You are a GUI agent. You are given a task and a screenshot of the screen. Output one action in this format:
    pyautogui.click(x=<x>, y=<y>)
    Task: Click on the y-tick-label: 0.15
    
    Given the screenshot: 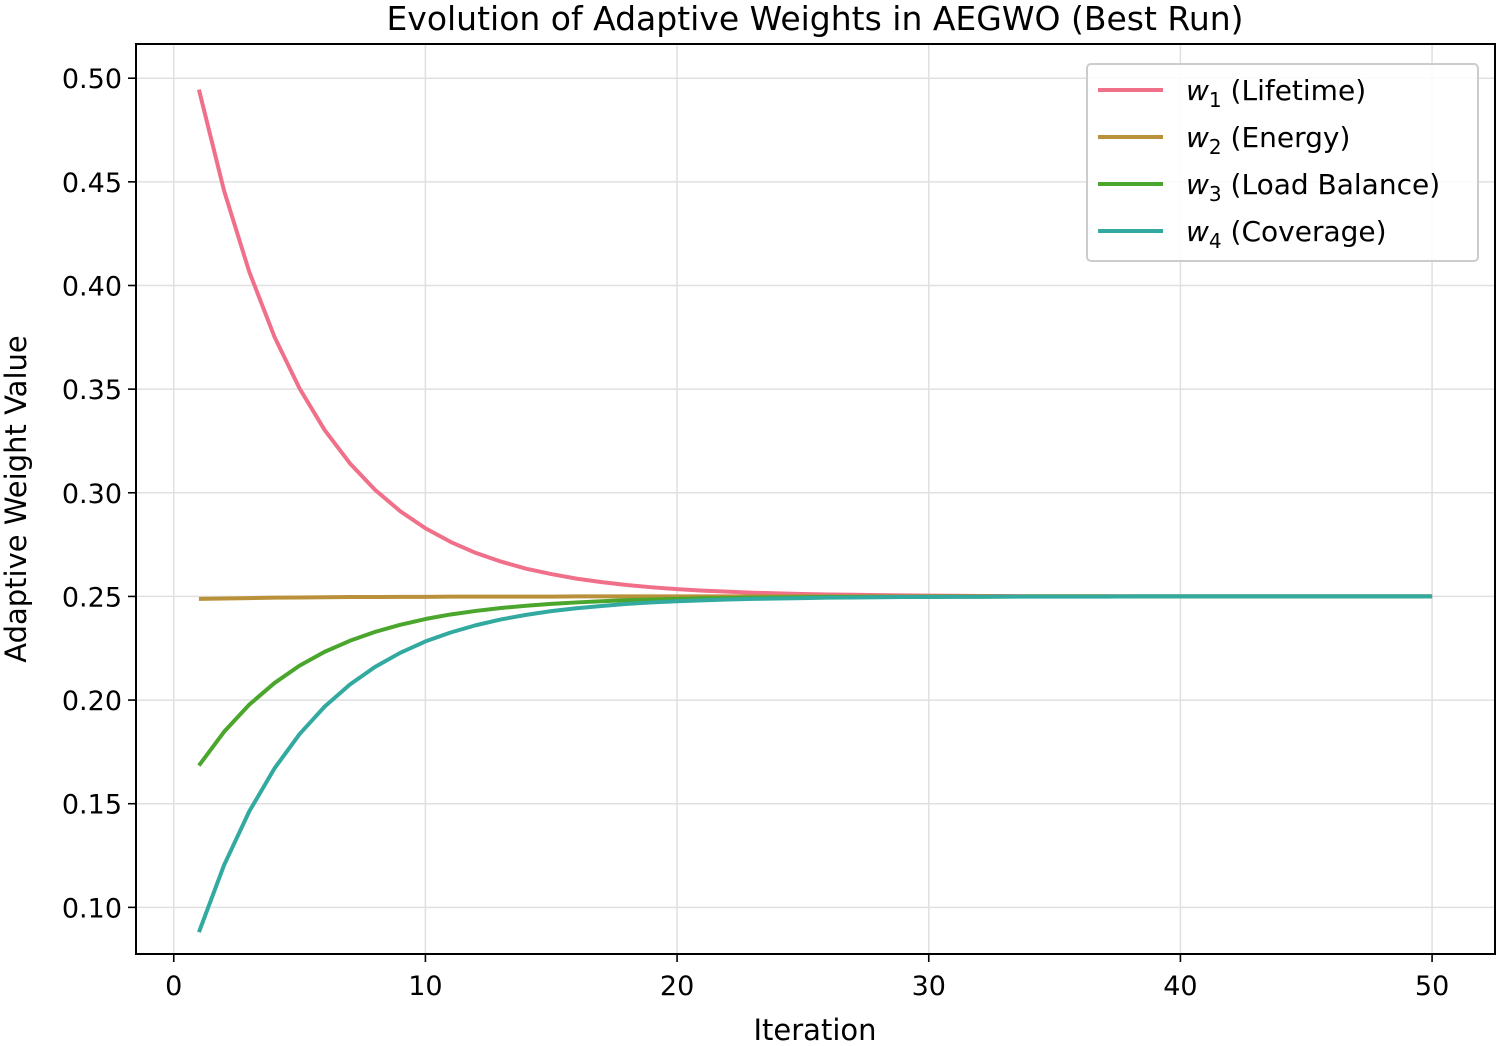 What is the action you would take?
    pyautogui.click(x=92, y=805)
    